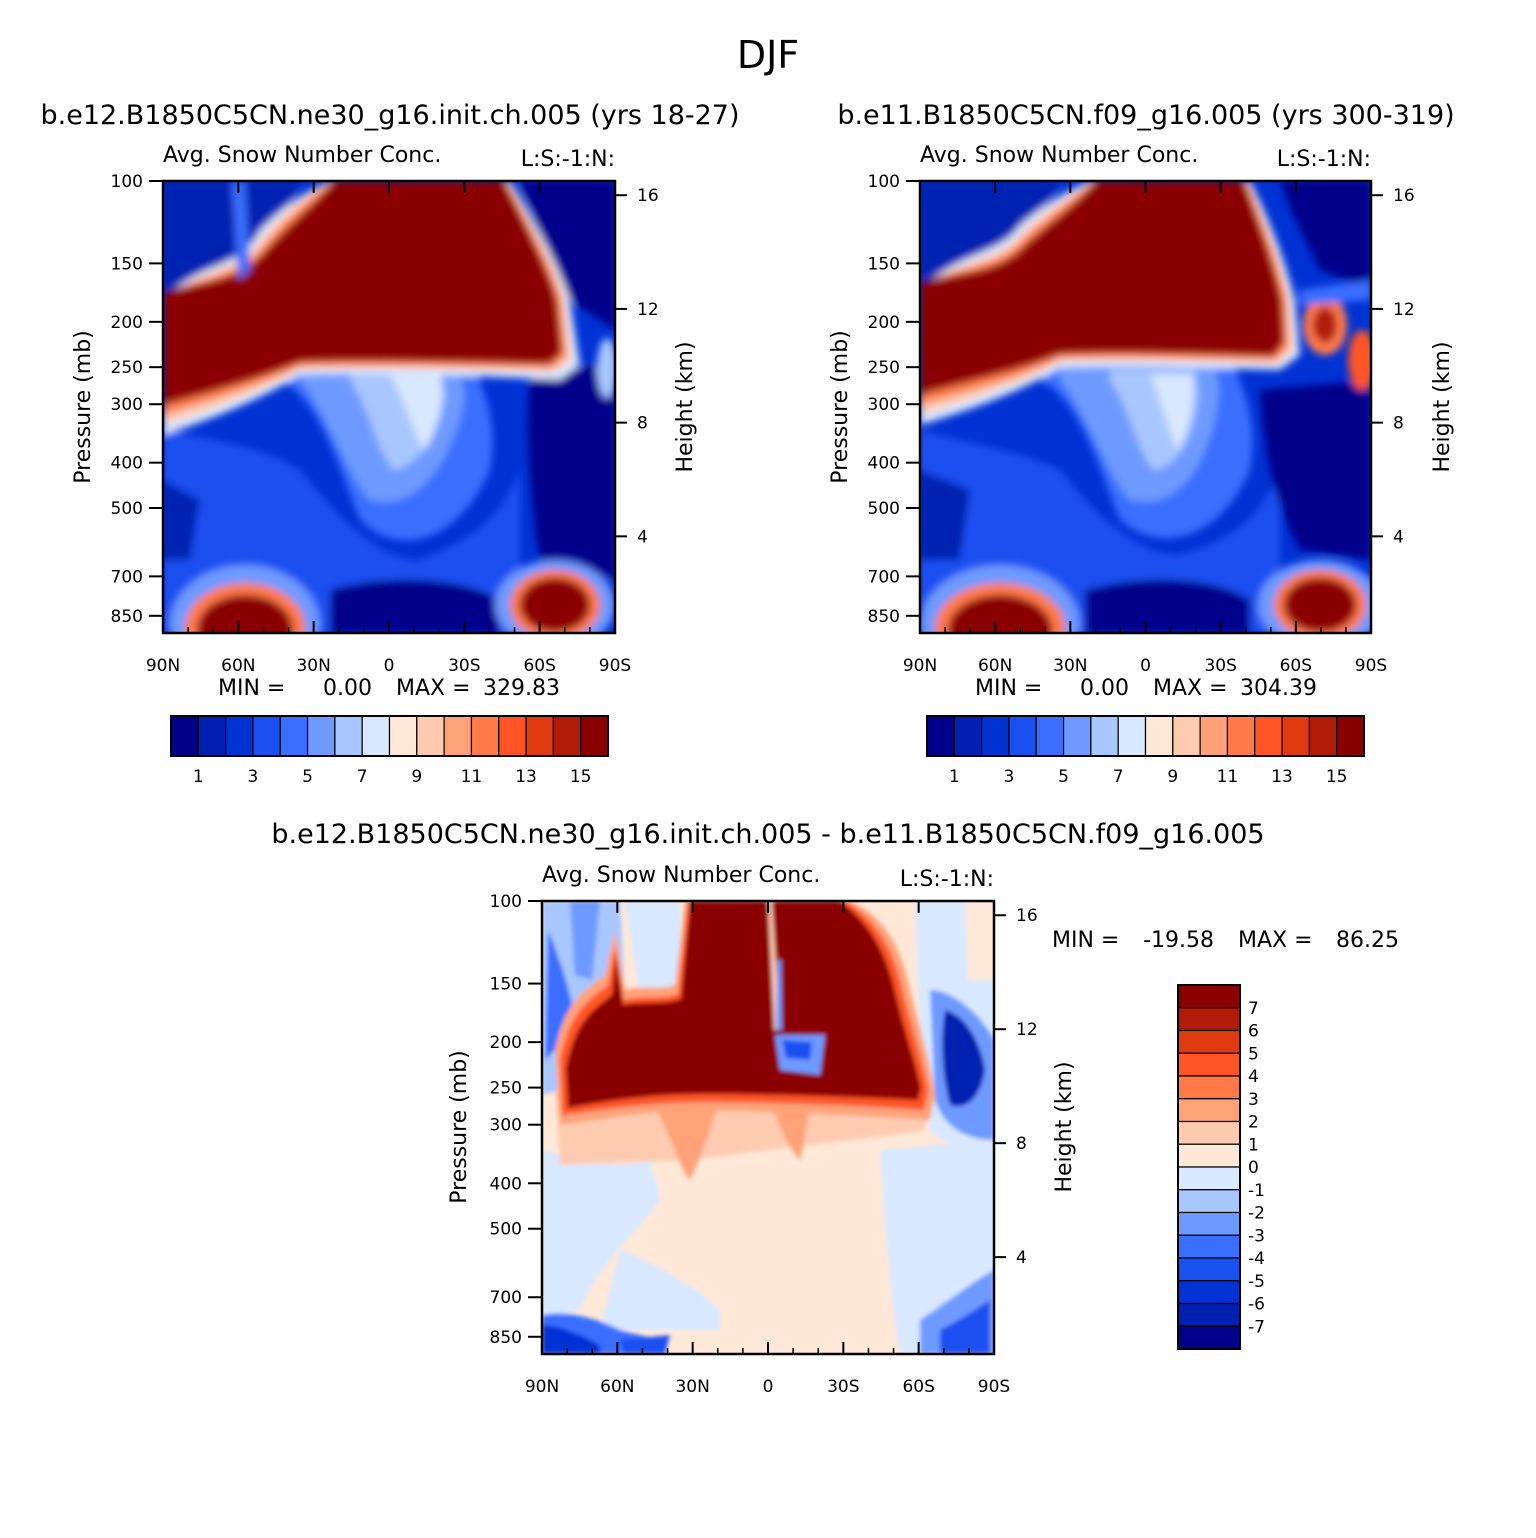 This screenshot has height=1538, width=1536. What do you see at coordinates (1371, 666) in the screenshot?
I see `x-tick-label: 90S` at bounding box center [1371, 666].